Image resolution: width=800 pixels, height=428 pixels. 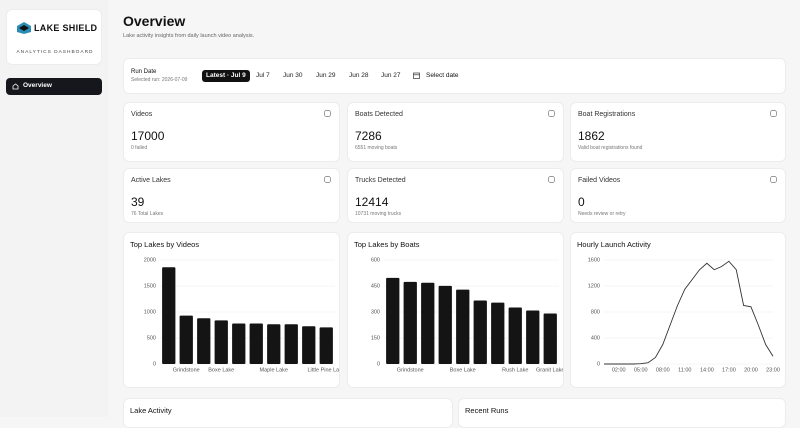 What do you see at coordinates (391, 75) in the screenshot?
I see `date-chip: Jun 27` at bounding box center [391, 75].